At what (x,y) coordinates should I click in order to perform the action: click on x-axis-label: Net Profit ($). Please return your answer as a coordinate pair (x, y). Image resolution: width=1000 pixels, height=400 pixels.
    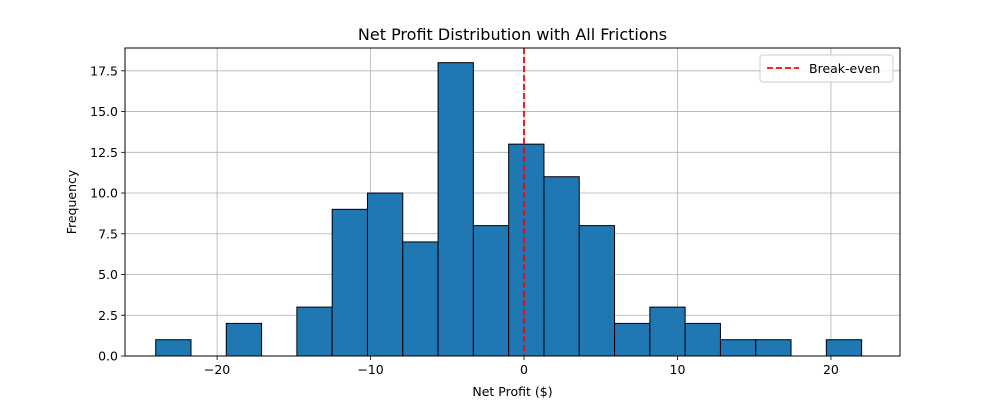
    Looking at the image, I should click on (512, 391).